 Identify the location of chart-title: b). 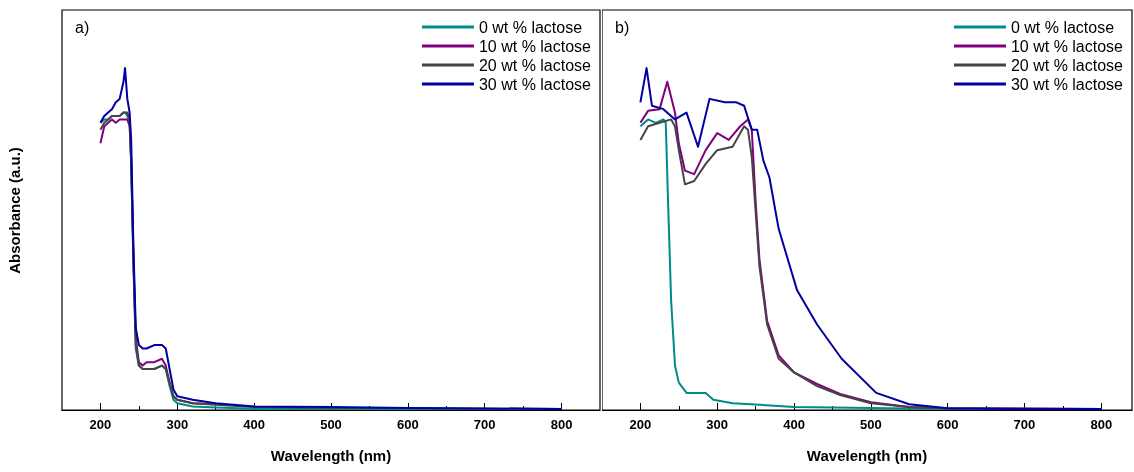
(622, 27).